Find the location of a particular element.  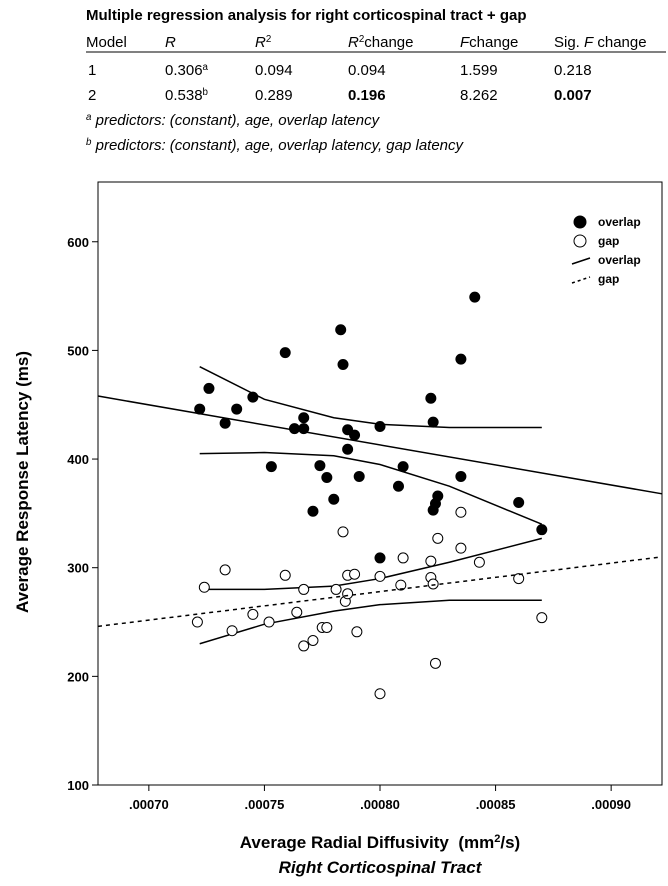

table-cell: 0.007 is located at coordinates (573, 95).